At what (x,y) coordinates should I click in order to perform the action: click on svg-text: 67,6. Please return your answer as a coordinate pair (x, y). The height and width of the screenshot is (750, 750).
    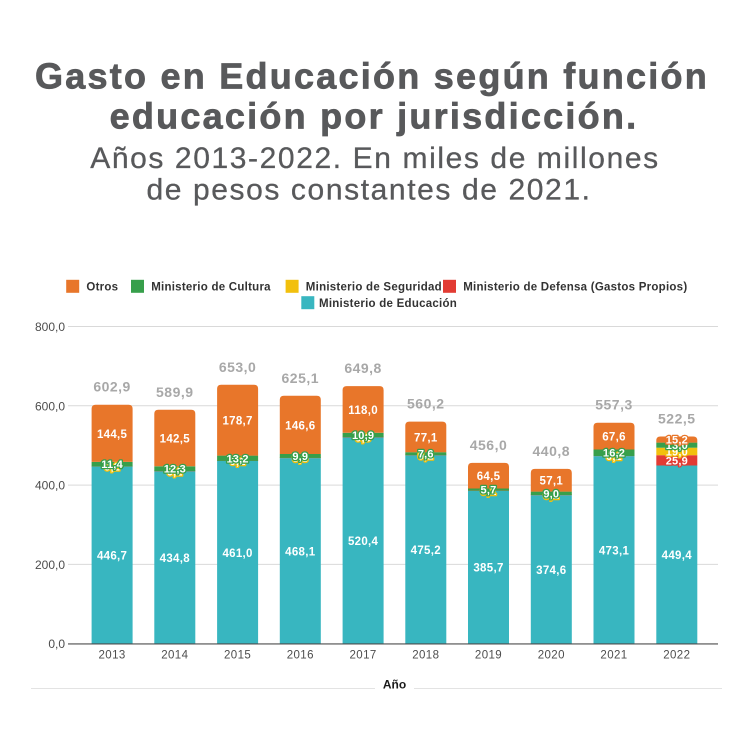
    Looking at the image, I should click on (614, 438).